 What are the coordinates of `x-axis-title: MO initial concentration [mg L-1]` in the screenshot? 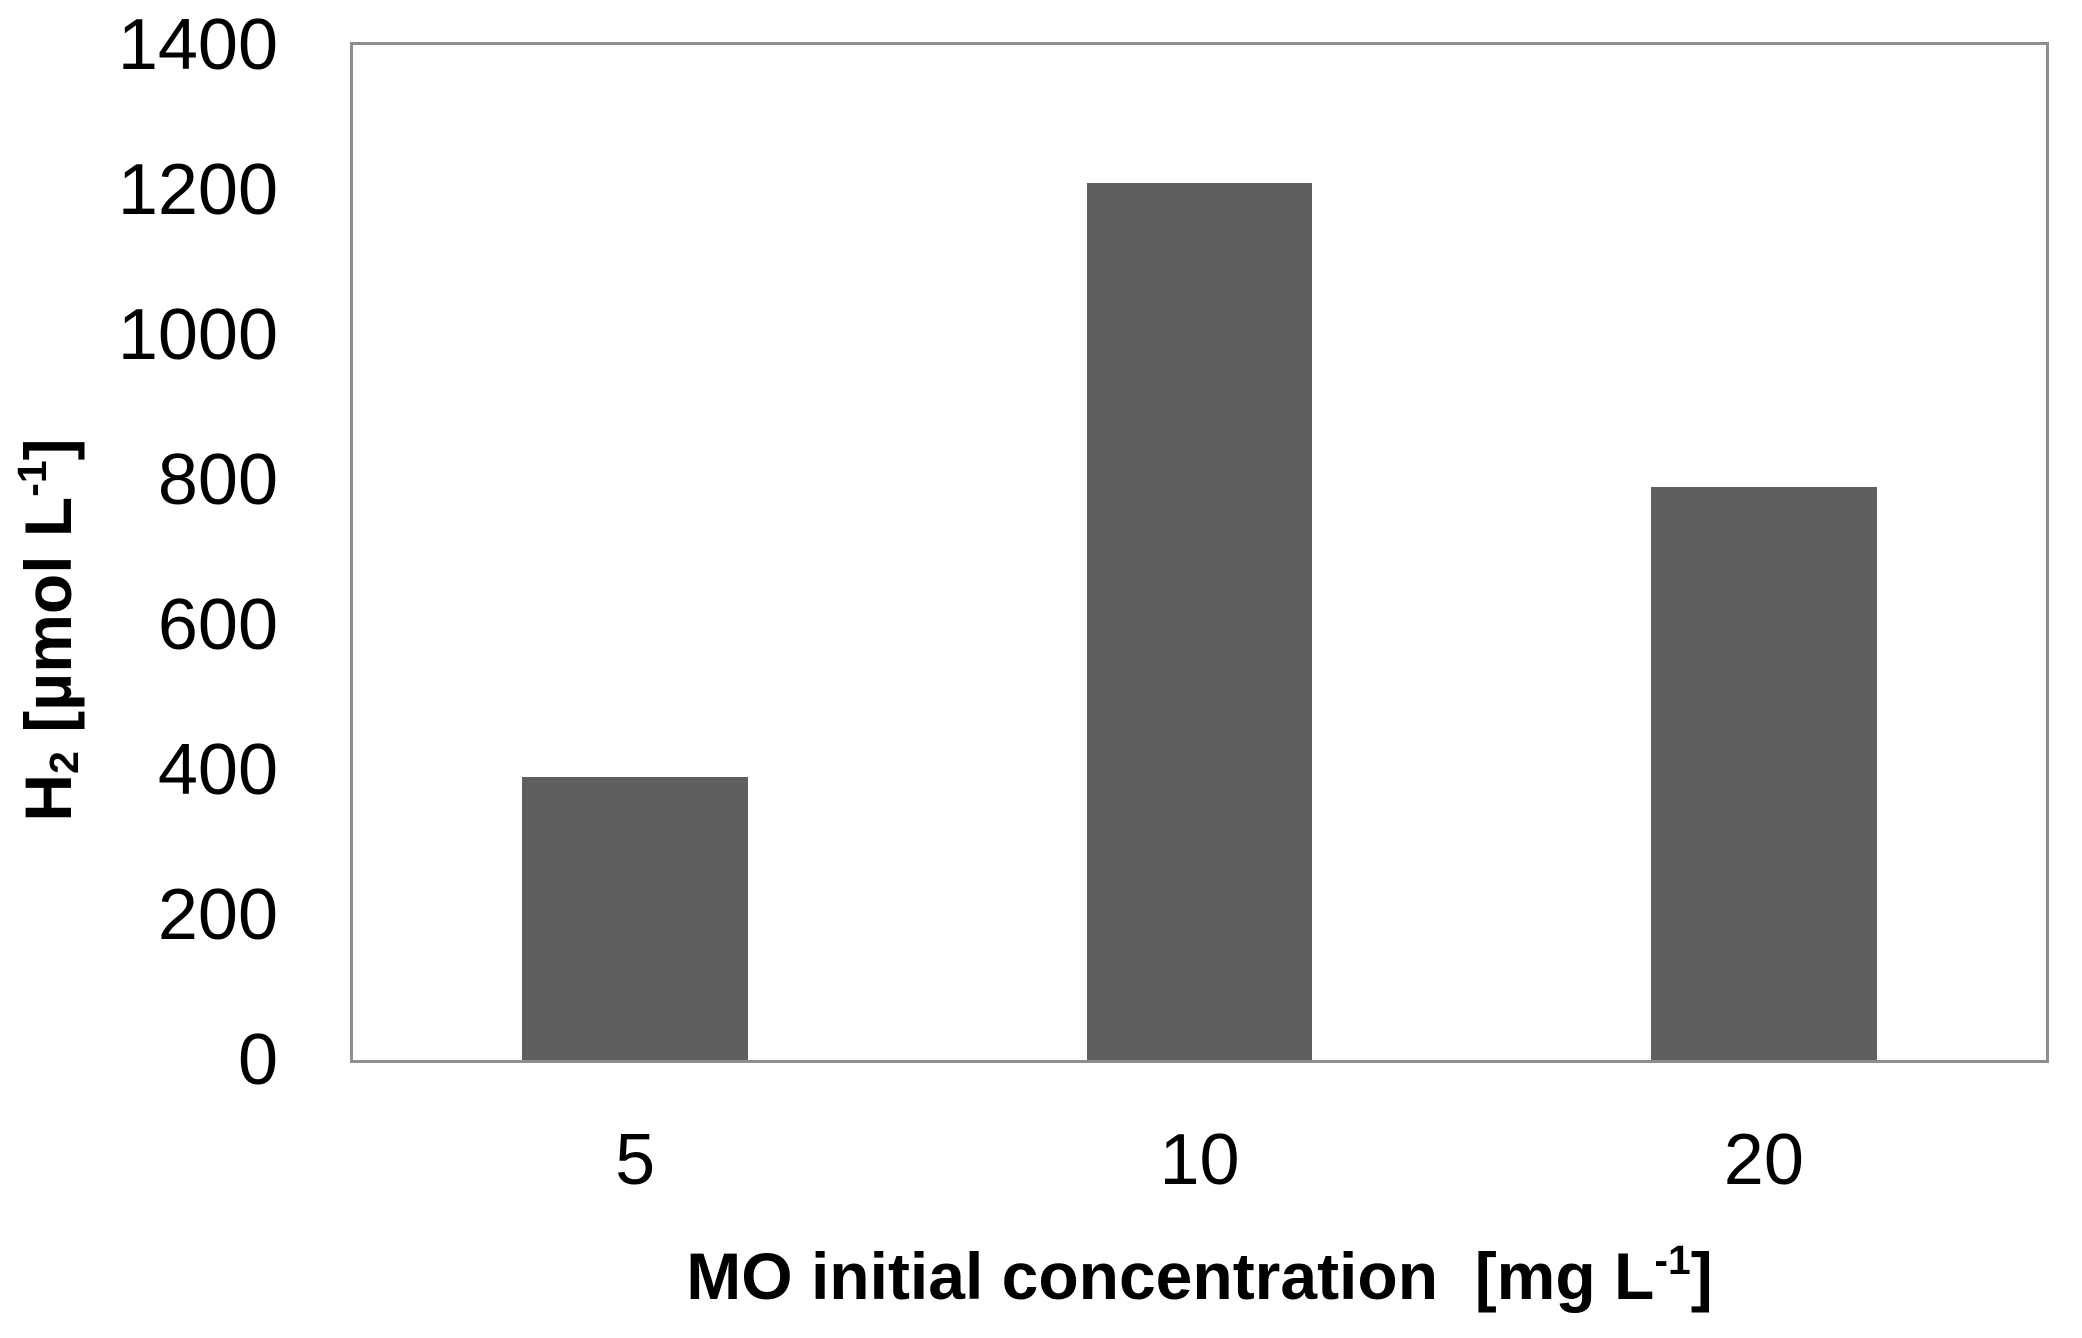 It's located at (1199, 1275).